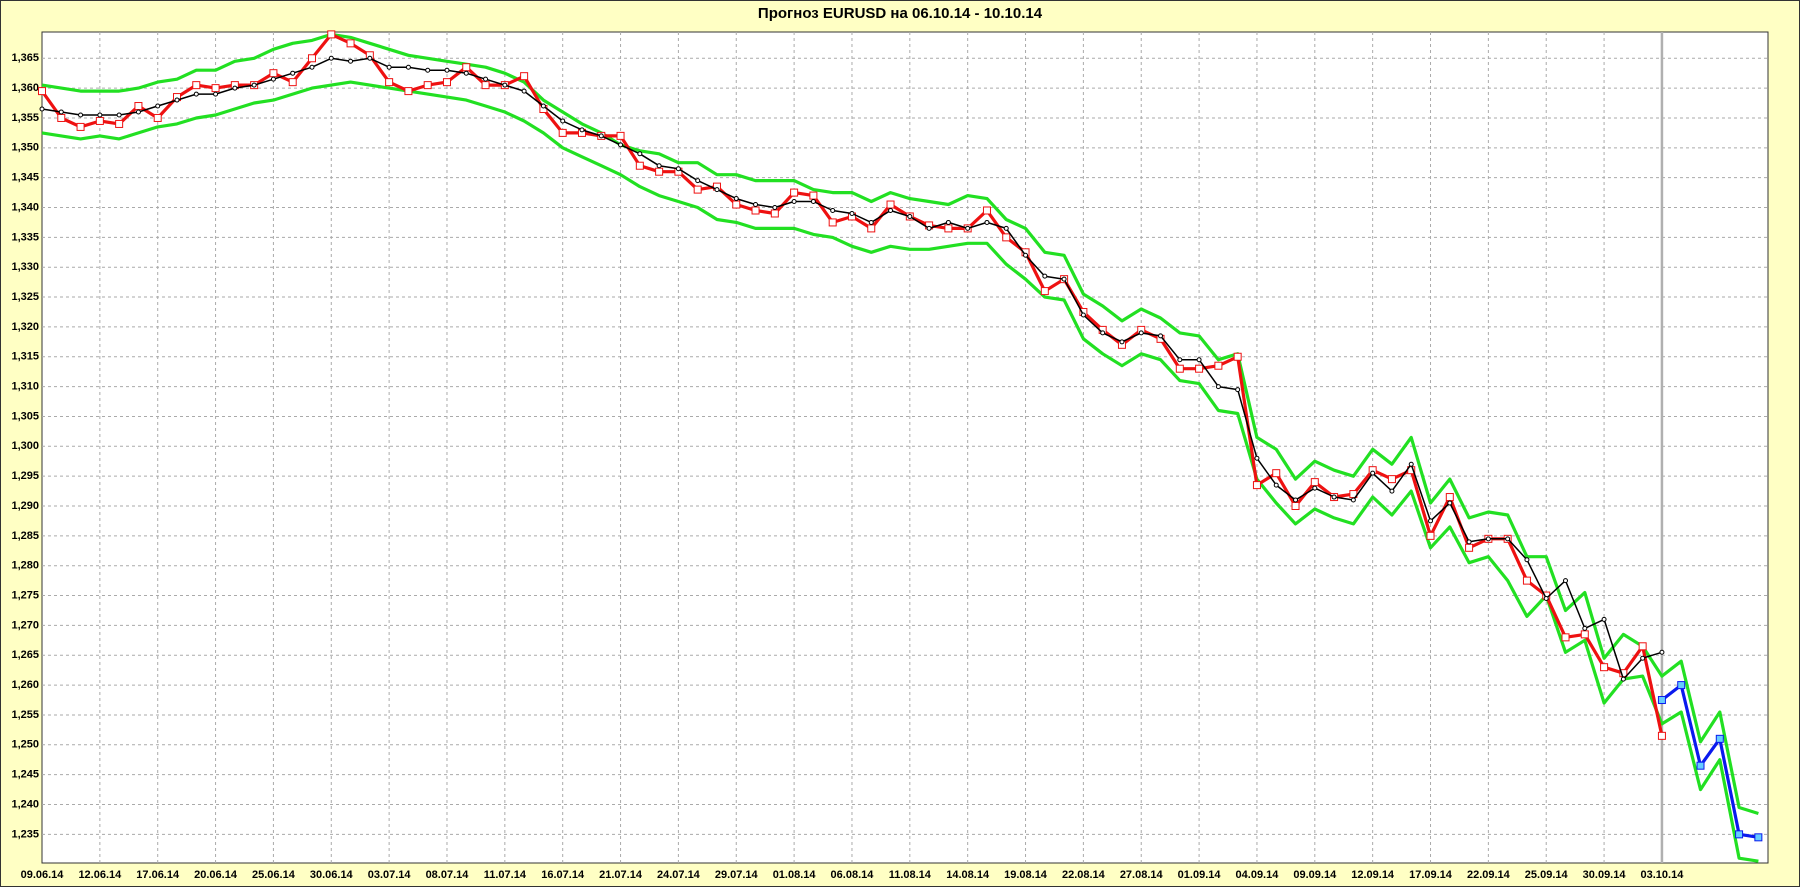 This screenshot has width=1800, height=887. What do you see at coordinates (25, 446) in the screenshot?
I see `y-tick-label: 1,300` at bounding box center [25, 446].